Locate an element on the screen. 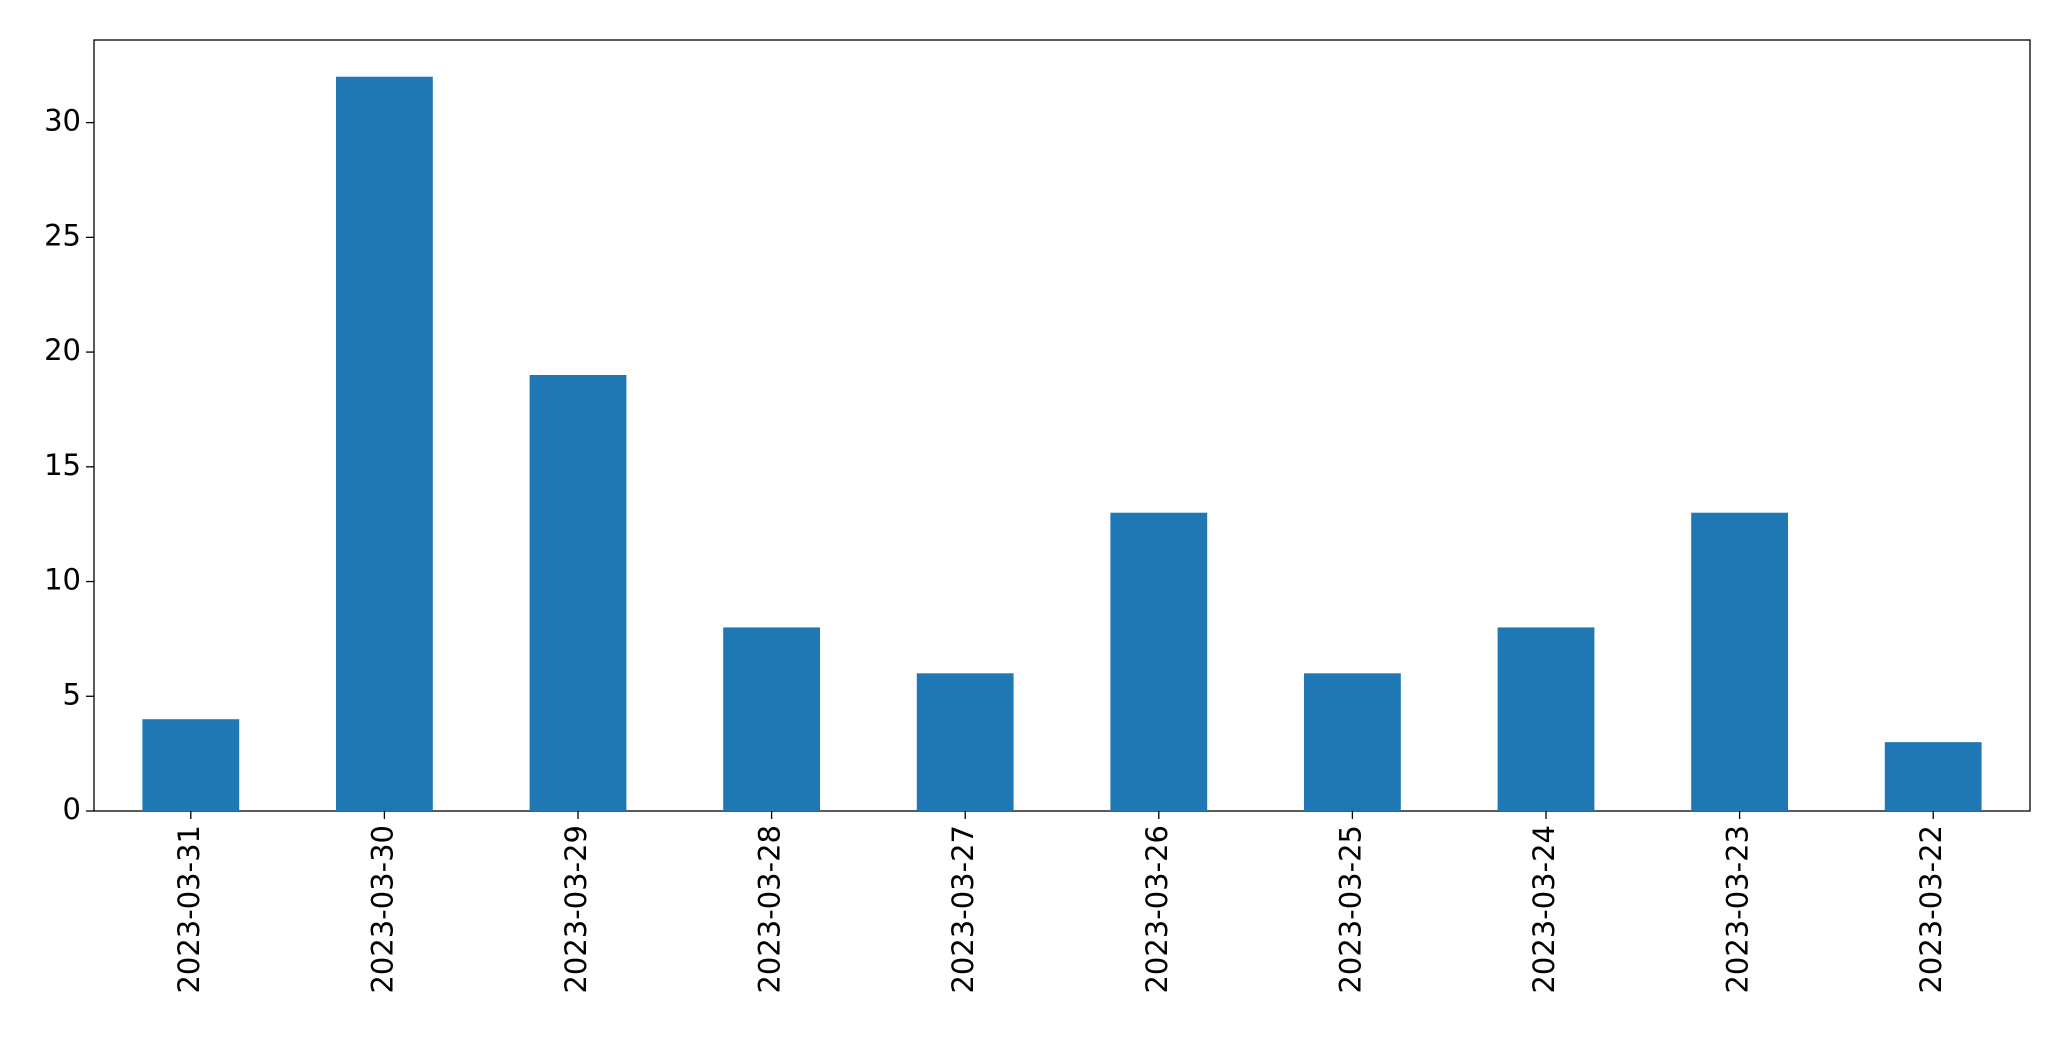 The image size is (2071, 1061). y-tick-label: 5 is located at coordinates (72, 694).